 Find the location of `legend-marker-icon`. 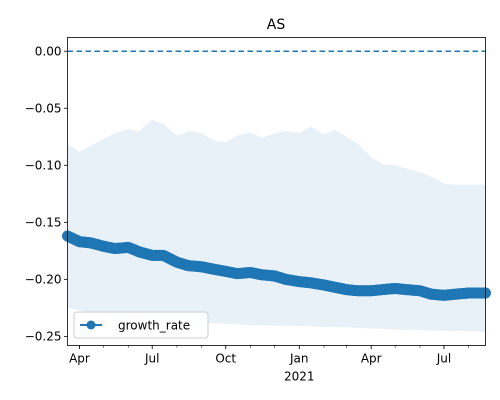

legend-marker-icon is located at coordinates (91, 325).